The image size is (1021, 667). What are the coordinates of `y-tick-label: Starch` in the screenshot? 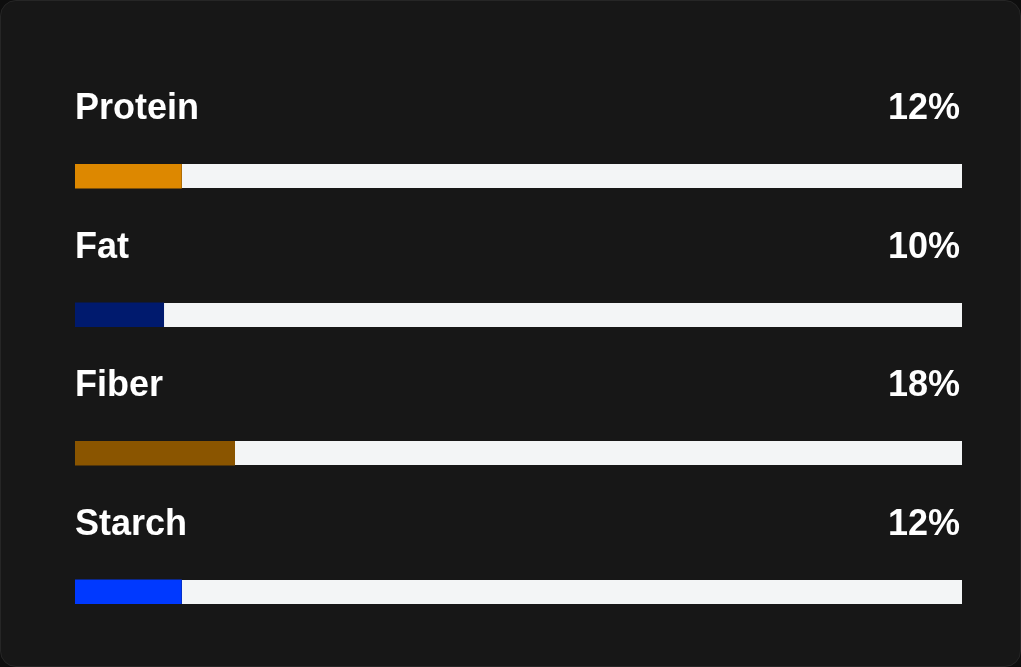 It's located at (131, 522).